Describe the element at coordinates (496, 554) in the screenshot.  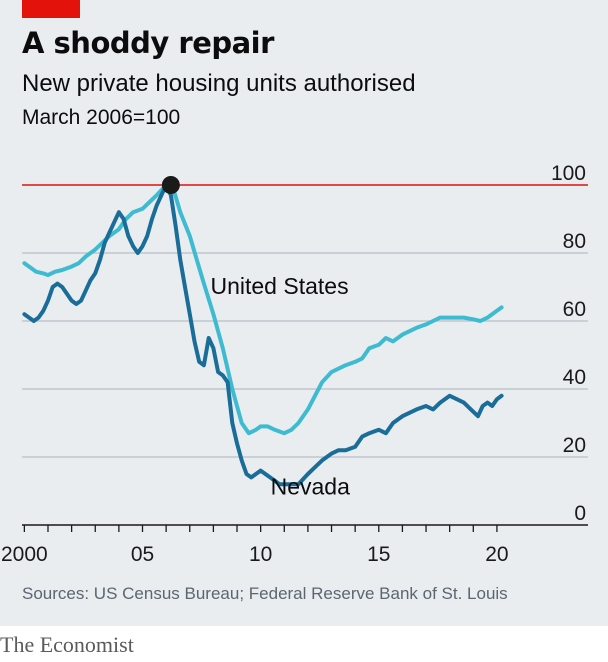
I see `x-tick-label-20: 20` at that location.